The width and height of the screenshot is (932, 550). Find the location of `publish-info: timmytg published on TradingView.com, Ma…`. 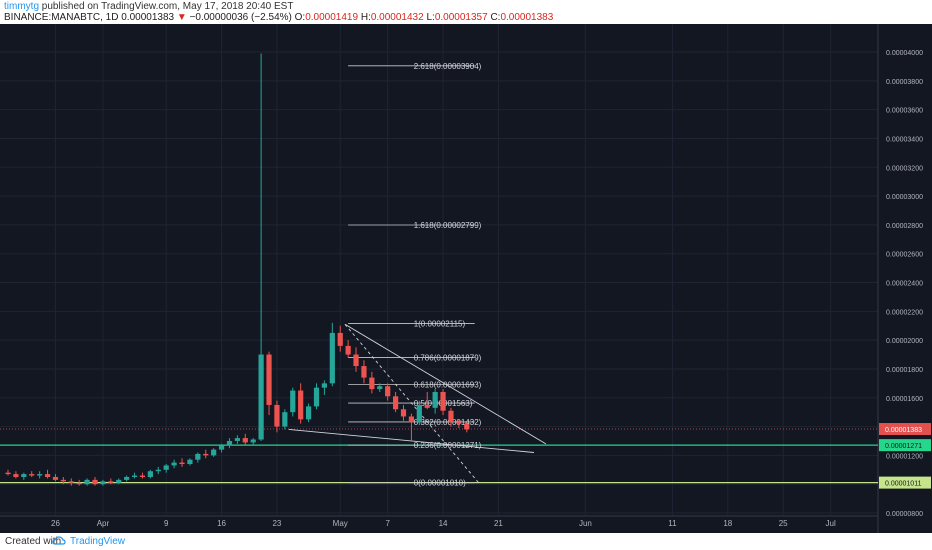

publish-info: timmytg published on TradingView.com, Ma… is located at coordinates (148, 7).